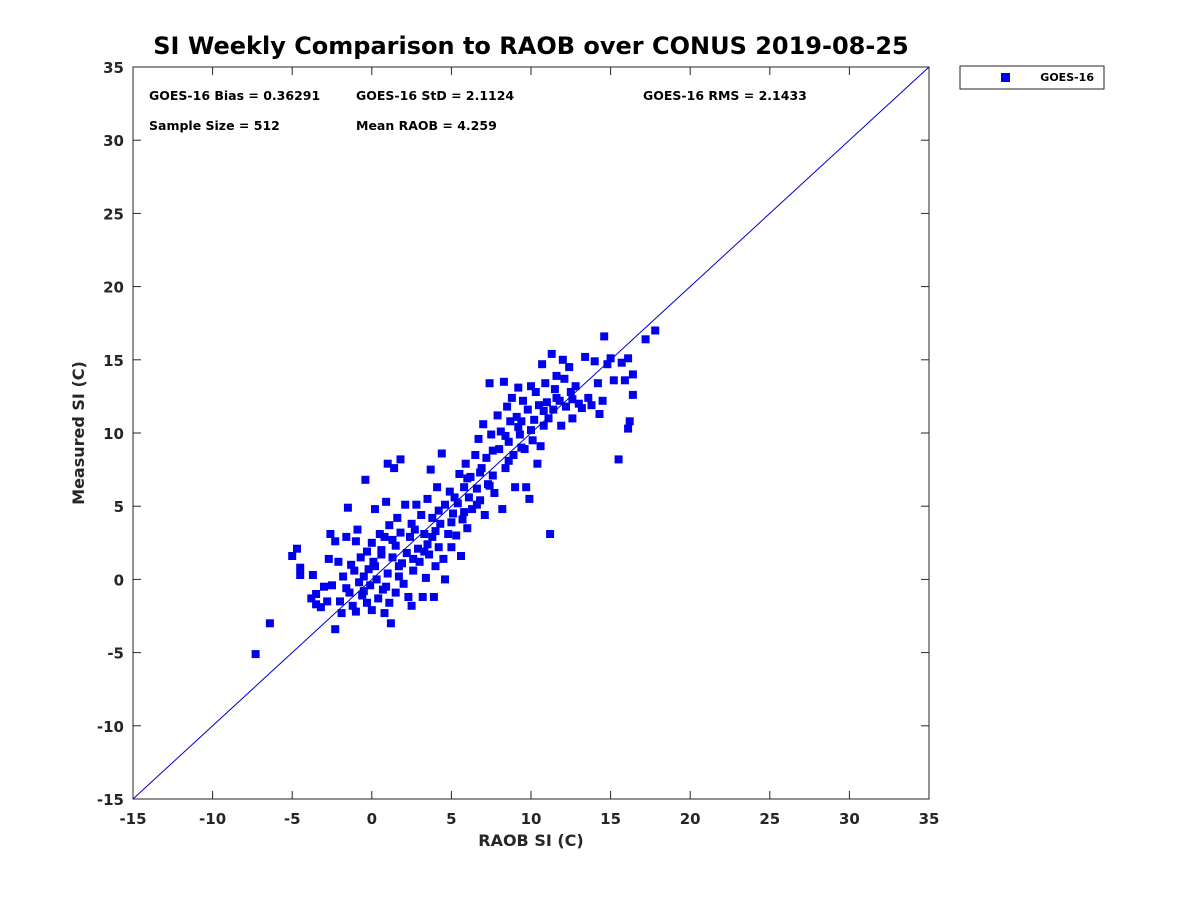 The width and height of the screenshot is (1200, 900). What do you see at coordinates (110, 727) in the screenshot?
I see `y-tick-label: -10` at bounding box center [110, 727].